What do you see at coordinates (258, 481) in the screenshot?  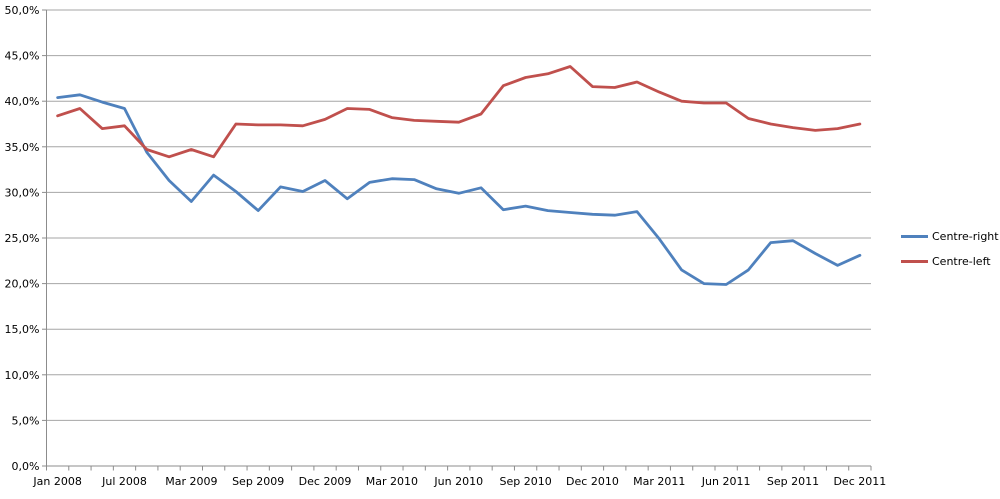 I see `x-axis-tick-label: Sep 2009` at bounding box center [258, 481].